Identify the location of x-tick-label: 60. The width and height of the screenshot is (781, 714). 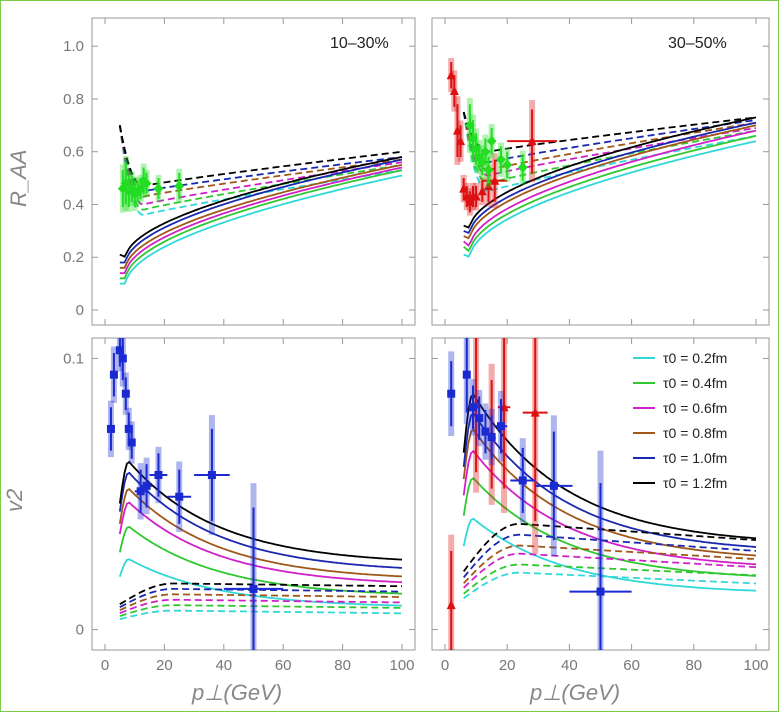
(631, 665).